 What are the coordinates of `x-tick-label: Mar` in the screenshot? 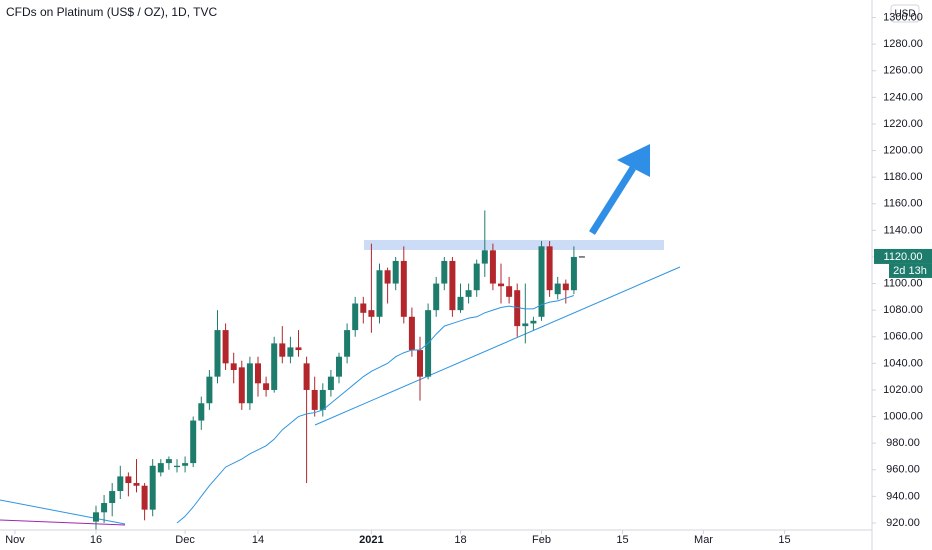 It's located at (703, 540).